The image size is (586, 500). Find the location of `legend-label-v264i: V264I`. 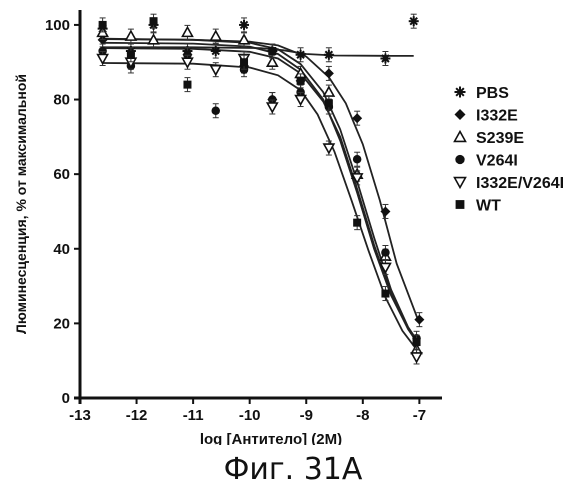

legend-label-v264i: V264I is located at coordinates (497, 161).